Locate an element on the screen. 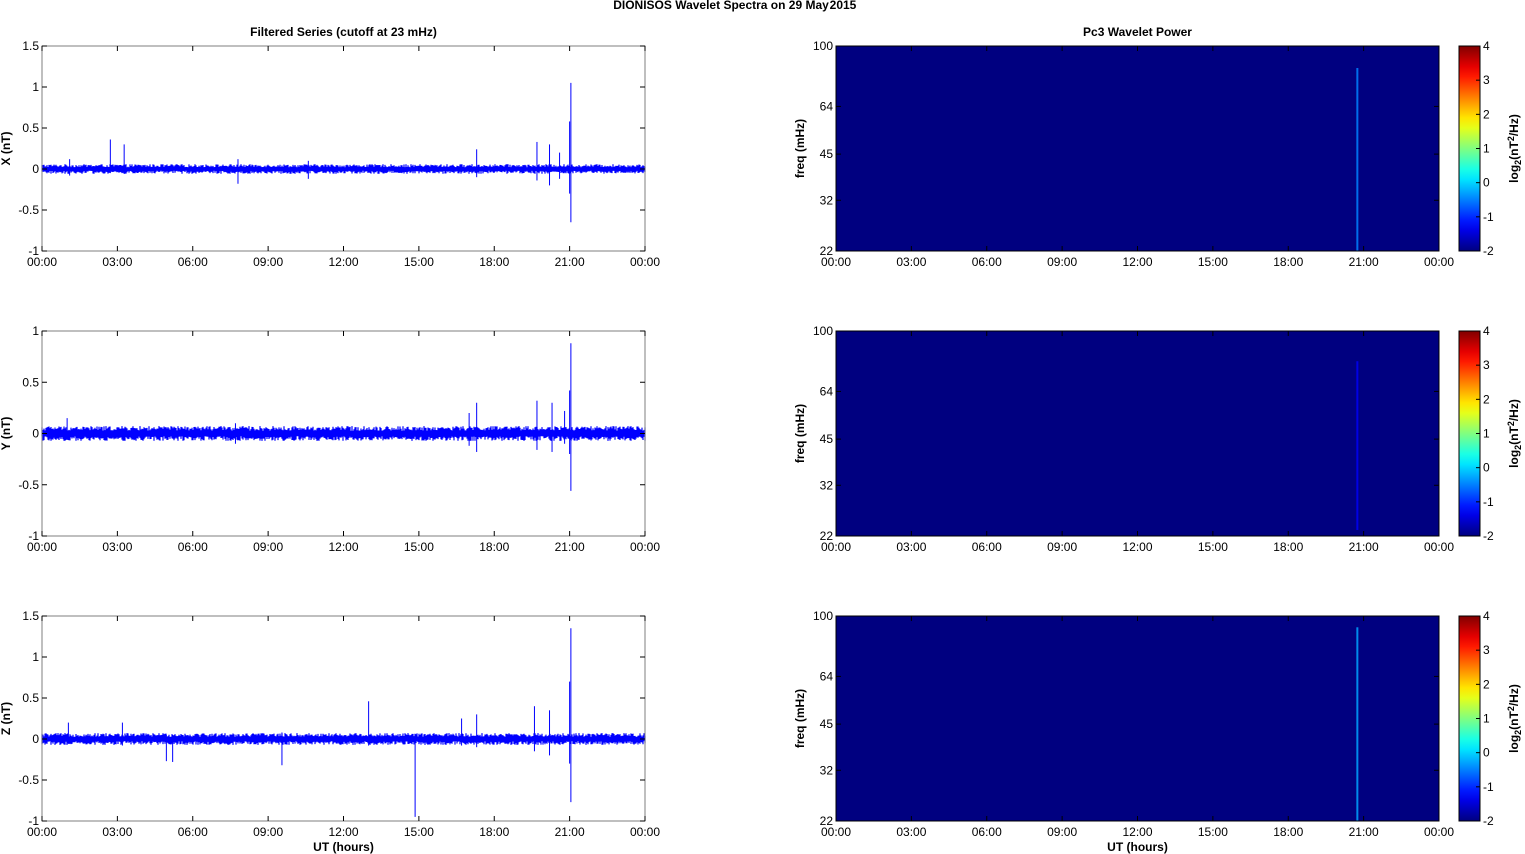  wavelet-x-colorbar-tick-label: 0 is located at coordinates (1486, 183).